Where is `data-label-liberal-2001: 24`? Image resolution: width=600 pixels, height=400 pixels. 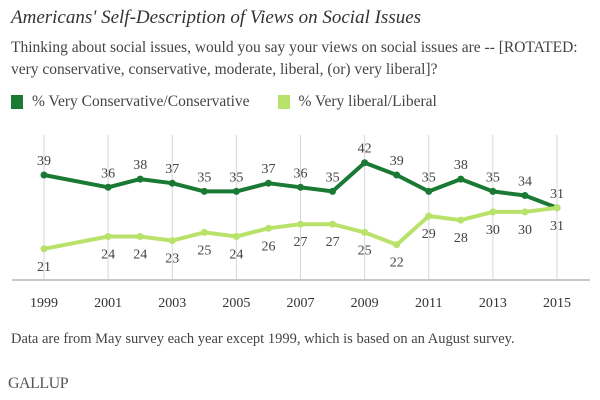
data-label-liberal-2001: 24 is located at coordinates (108, 255).